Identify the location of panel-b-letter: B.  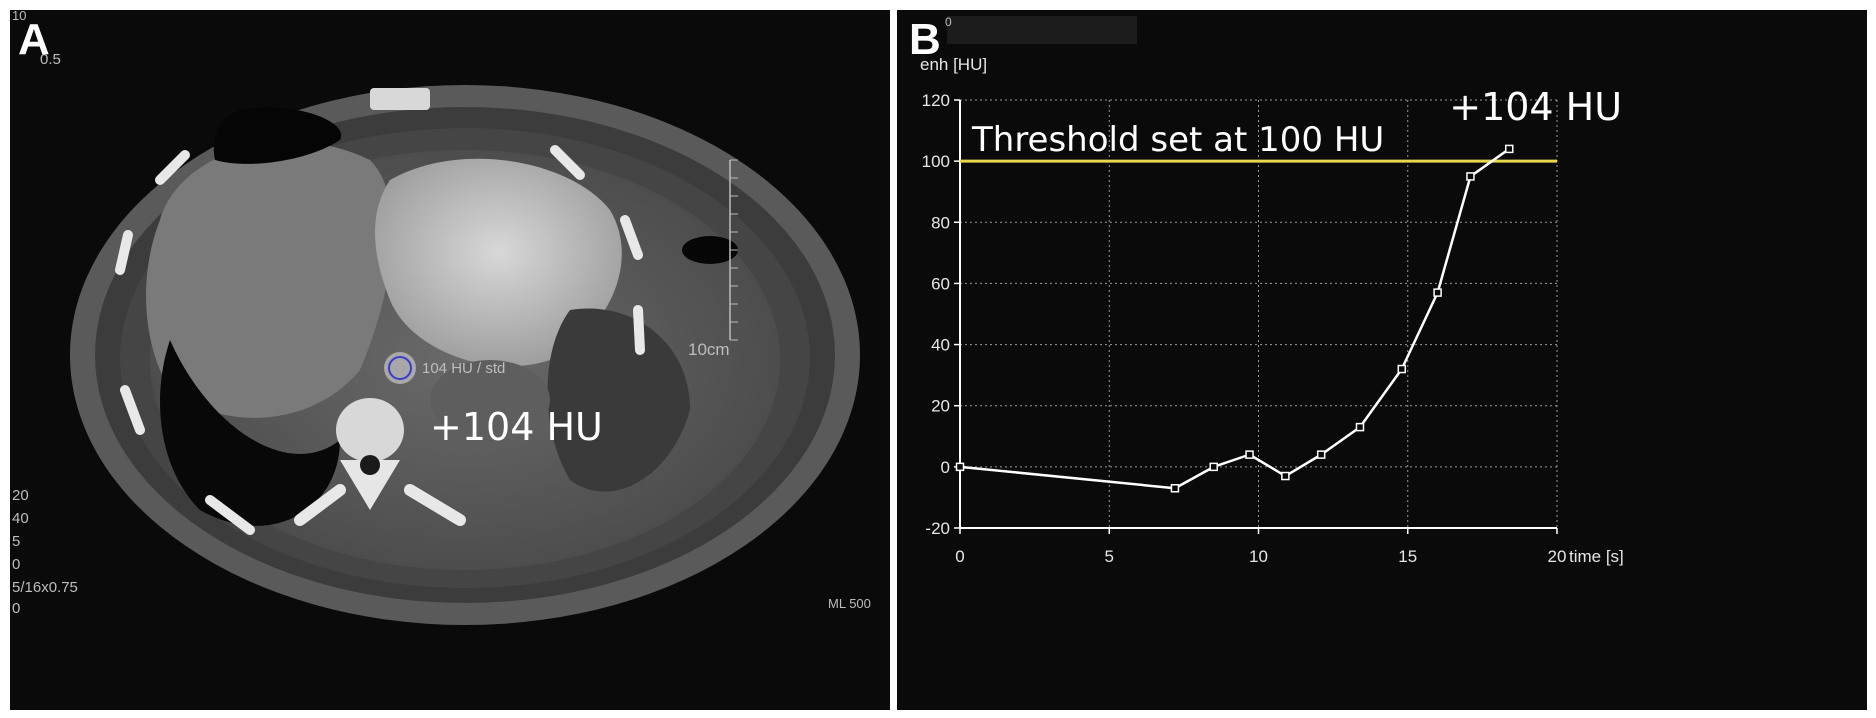
(925, 39).